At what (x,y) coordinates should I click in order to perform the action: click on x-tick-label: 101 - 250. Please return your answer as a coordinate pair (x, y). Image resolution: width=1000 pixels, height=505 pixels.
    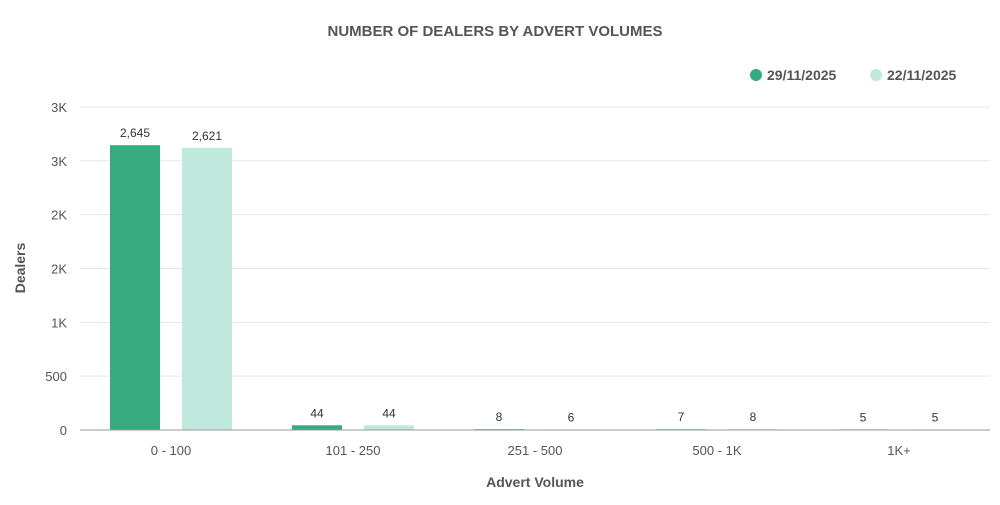
    Looking at the image, I should click on (353, 450).